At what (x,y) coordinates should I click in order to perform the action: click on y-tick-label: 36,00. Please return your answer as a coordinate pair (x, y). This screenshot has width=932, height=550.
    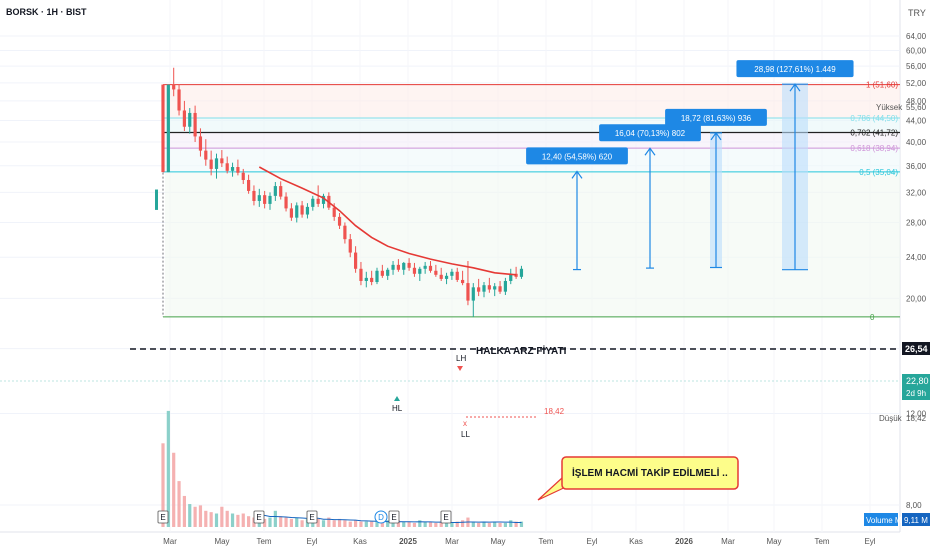
    Looking at the image, I should click on (916, 166).